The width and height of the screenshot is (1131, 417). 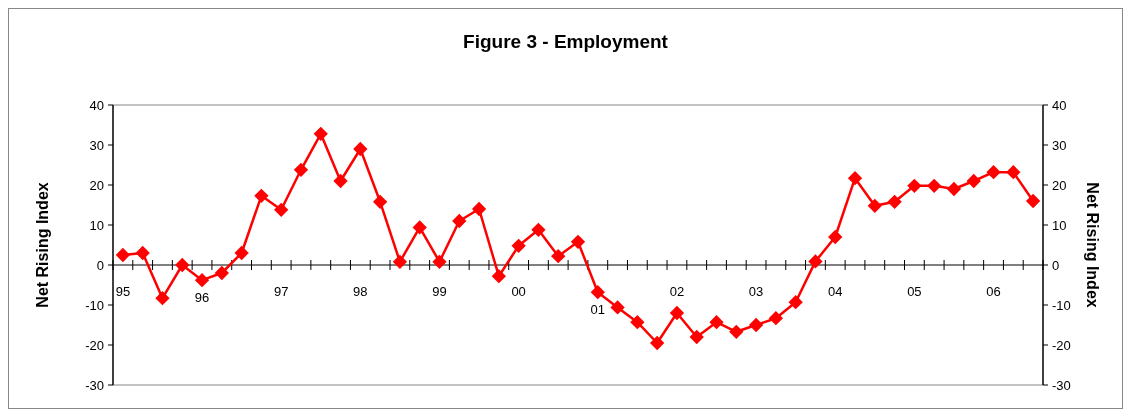 I want to click on y-tick-label: 40, so click(x=96, y=105).